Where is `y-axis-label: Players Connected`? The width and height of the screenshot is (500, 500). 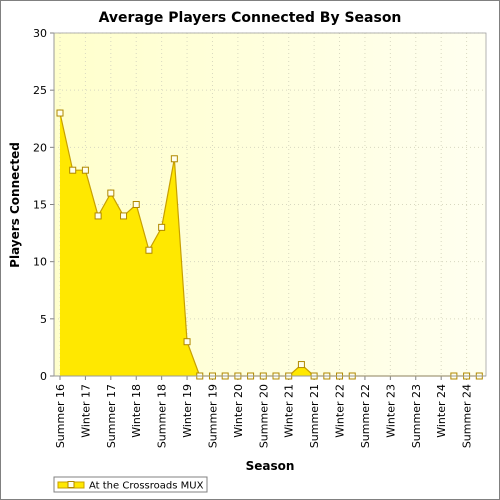 y-axis-label: Players Connected is located at coordinates (15, 205).